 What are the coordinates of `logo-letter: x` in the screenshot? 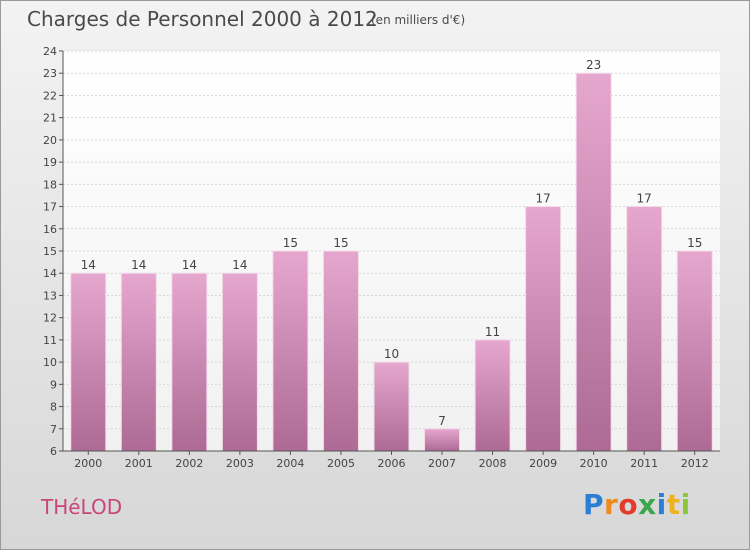 It's located at (647, 504).